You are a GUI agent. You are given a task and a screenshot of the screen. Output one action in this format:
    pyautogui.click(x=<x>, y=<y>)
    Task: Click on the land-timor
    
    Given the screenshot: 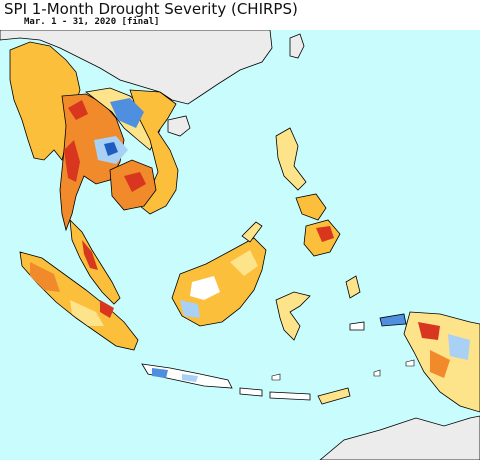 What is the action you would take?
    pyautogui.click(x=334, y=396)
    